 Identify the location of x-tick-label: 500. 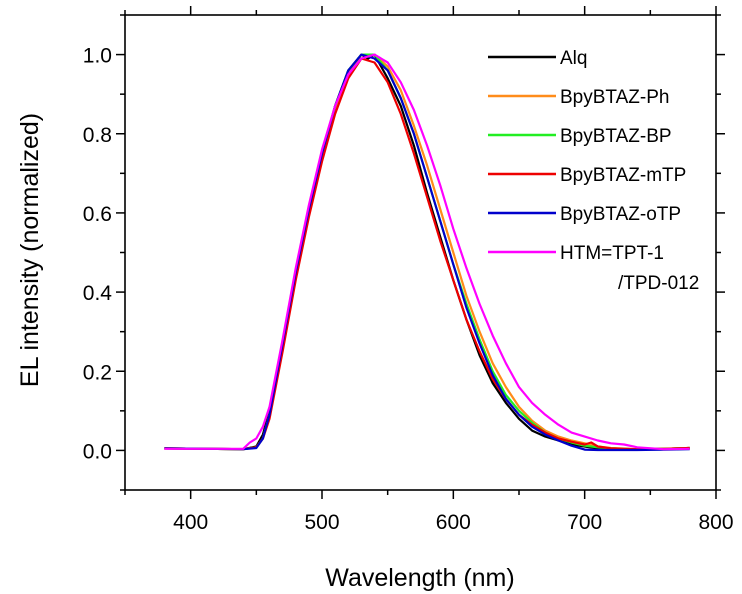
(321, 522).